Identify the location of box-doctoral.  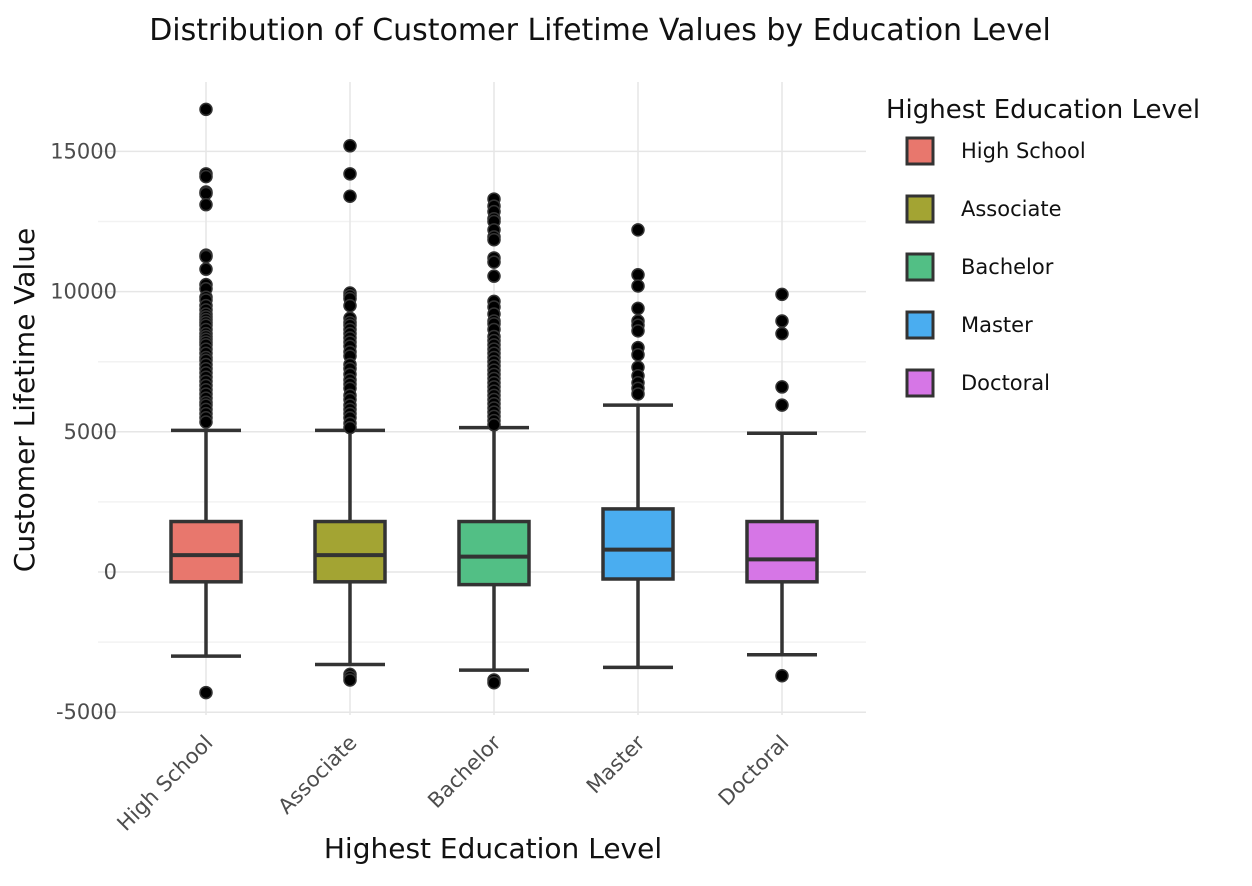
(782, 485).